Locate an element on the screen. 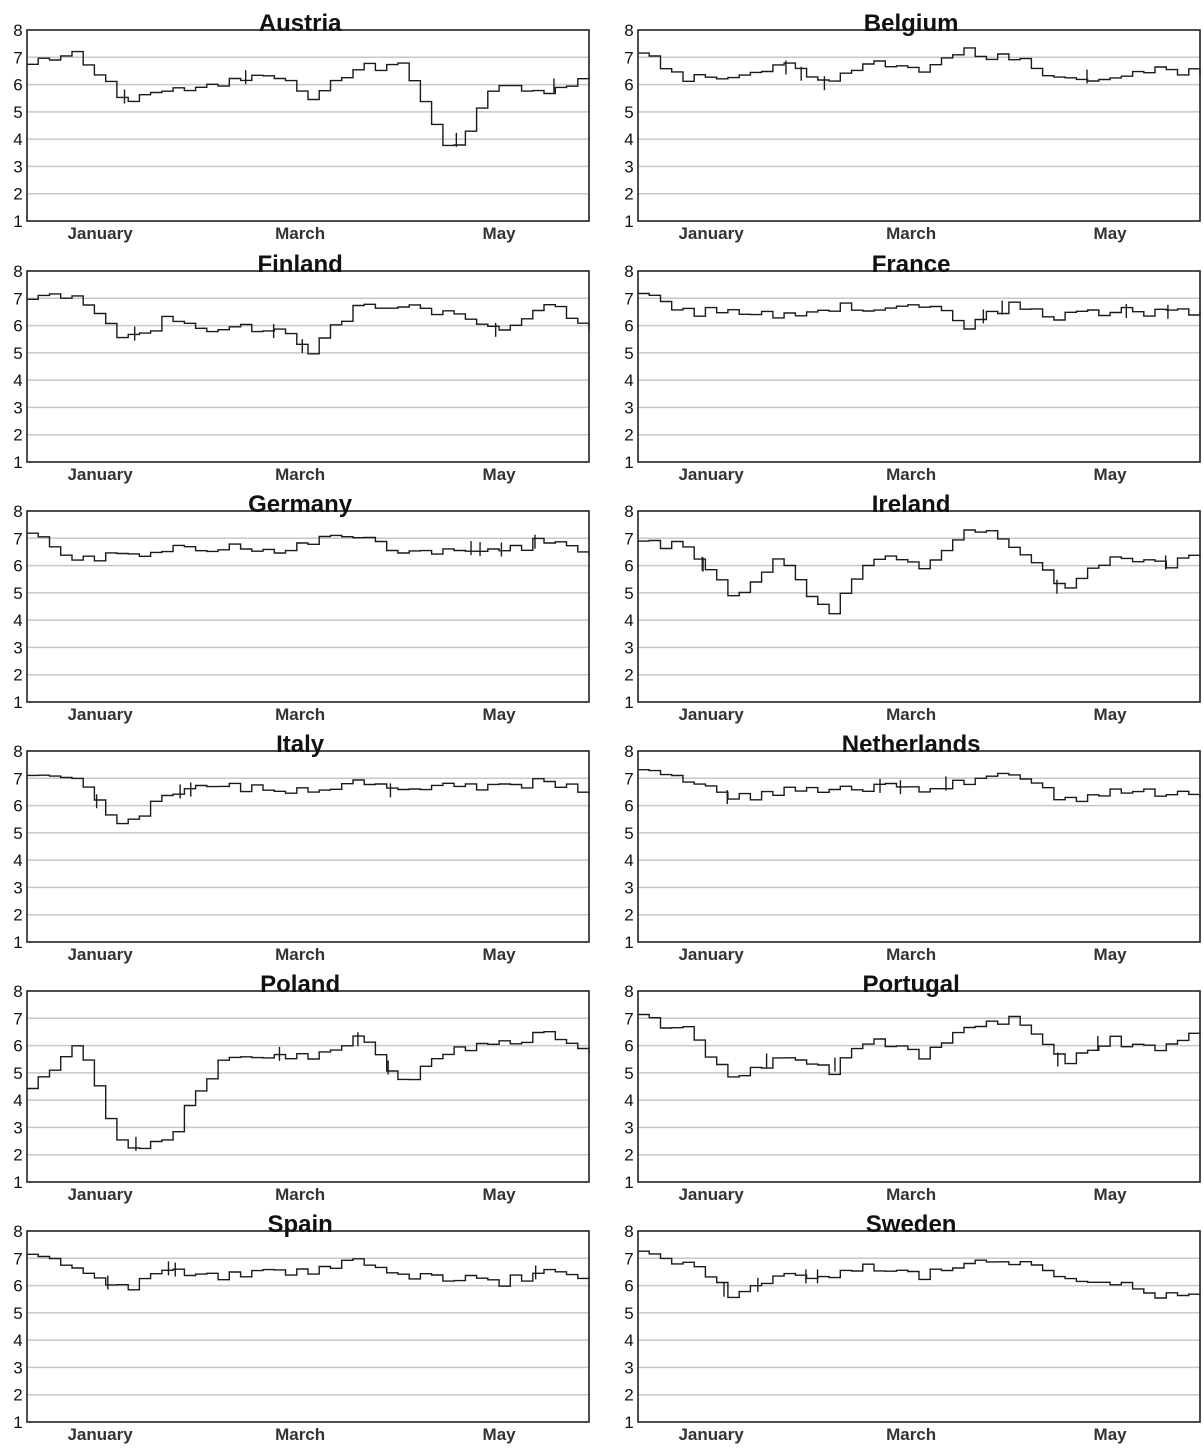 The height and width of the screenshot is (1449, 1203). chart-title: Poland is located at coordinates (300, 984).